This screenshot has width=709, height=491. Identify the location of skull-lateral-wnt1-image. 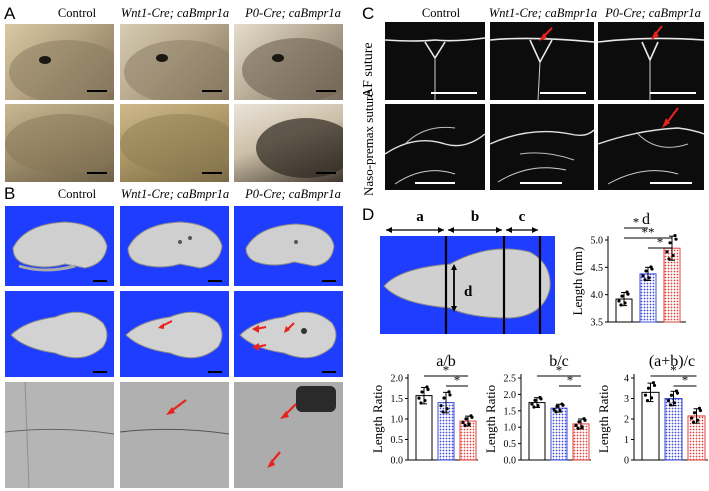
(174, 246).